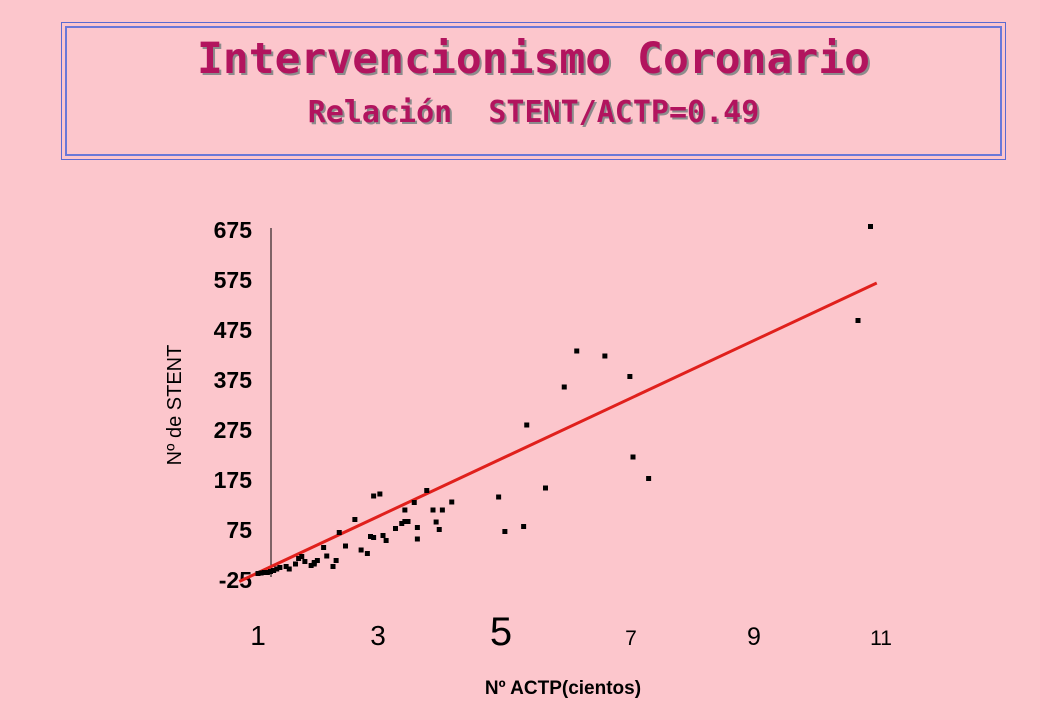 Image resolution: width=1040 pixels, height=720 pixels. What do you see at coordinates (258, 635) in the screenshot?
I see `x-tick-label: 1` at bounding box center [258, 635].